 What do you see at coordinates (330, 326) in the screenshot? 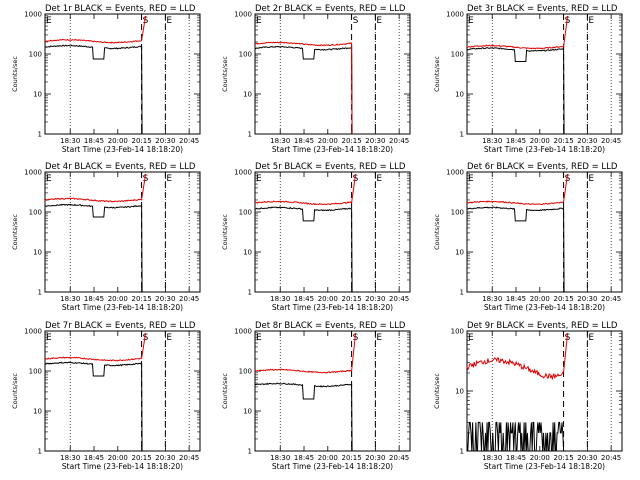
I see `chart-title: Det 8r BLACK = Events, RED = LLD` at bounding box center [330, 326].